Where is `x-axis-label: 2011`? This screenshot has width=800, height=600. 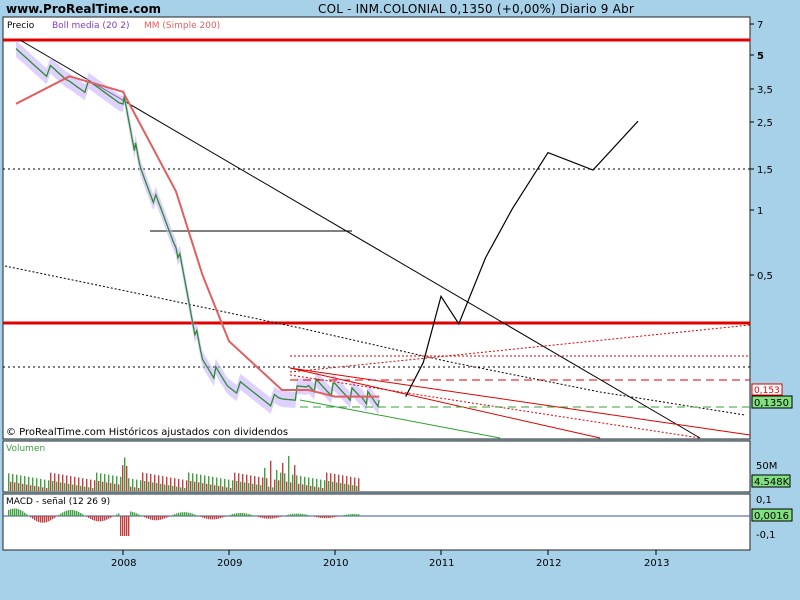
x-axis-label: 2011 is located at coordinates (441, 563).